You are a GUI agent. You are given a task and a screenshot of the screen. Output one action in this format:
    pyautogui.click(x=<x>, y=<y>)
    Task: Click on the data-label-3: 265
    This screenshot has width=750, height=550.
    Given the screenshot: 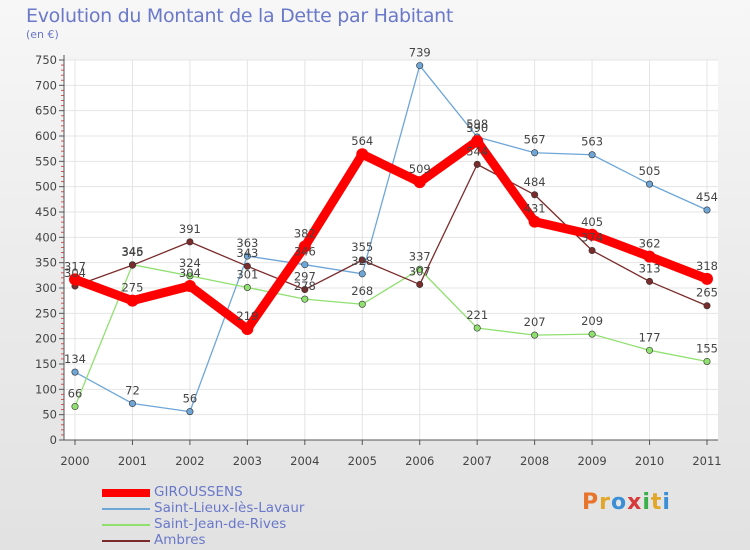 What is the action you would take?
    pyautogui.click(x=707, y=293)
    